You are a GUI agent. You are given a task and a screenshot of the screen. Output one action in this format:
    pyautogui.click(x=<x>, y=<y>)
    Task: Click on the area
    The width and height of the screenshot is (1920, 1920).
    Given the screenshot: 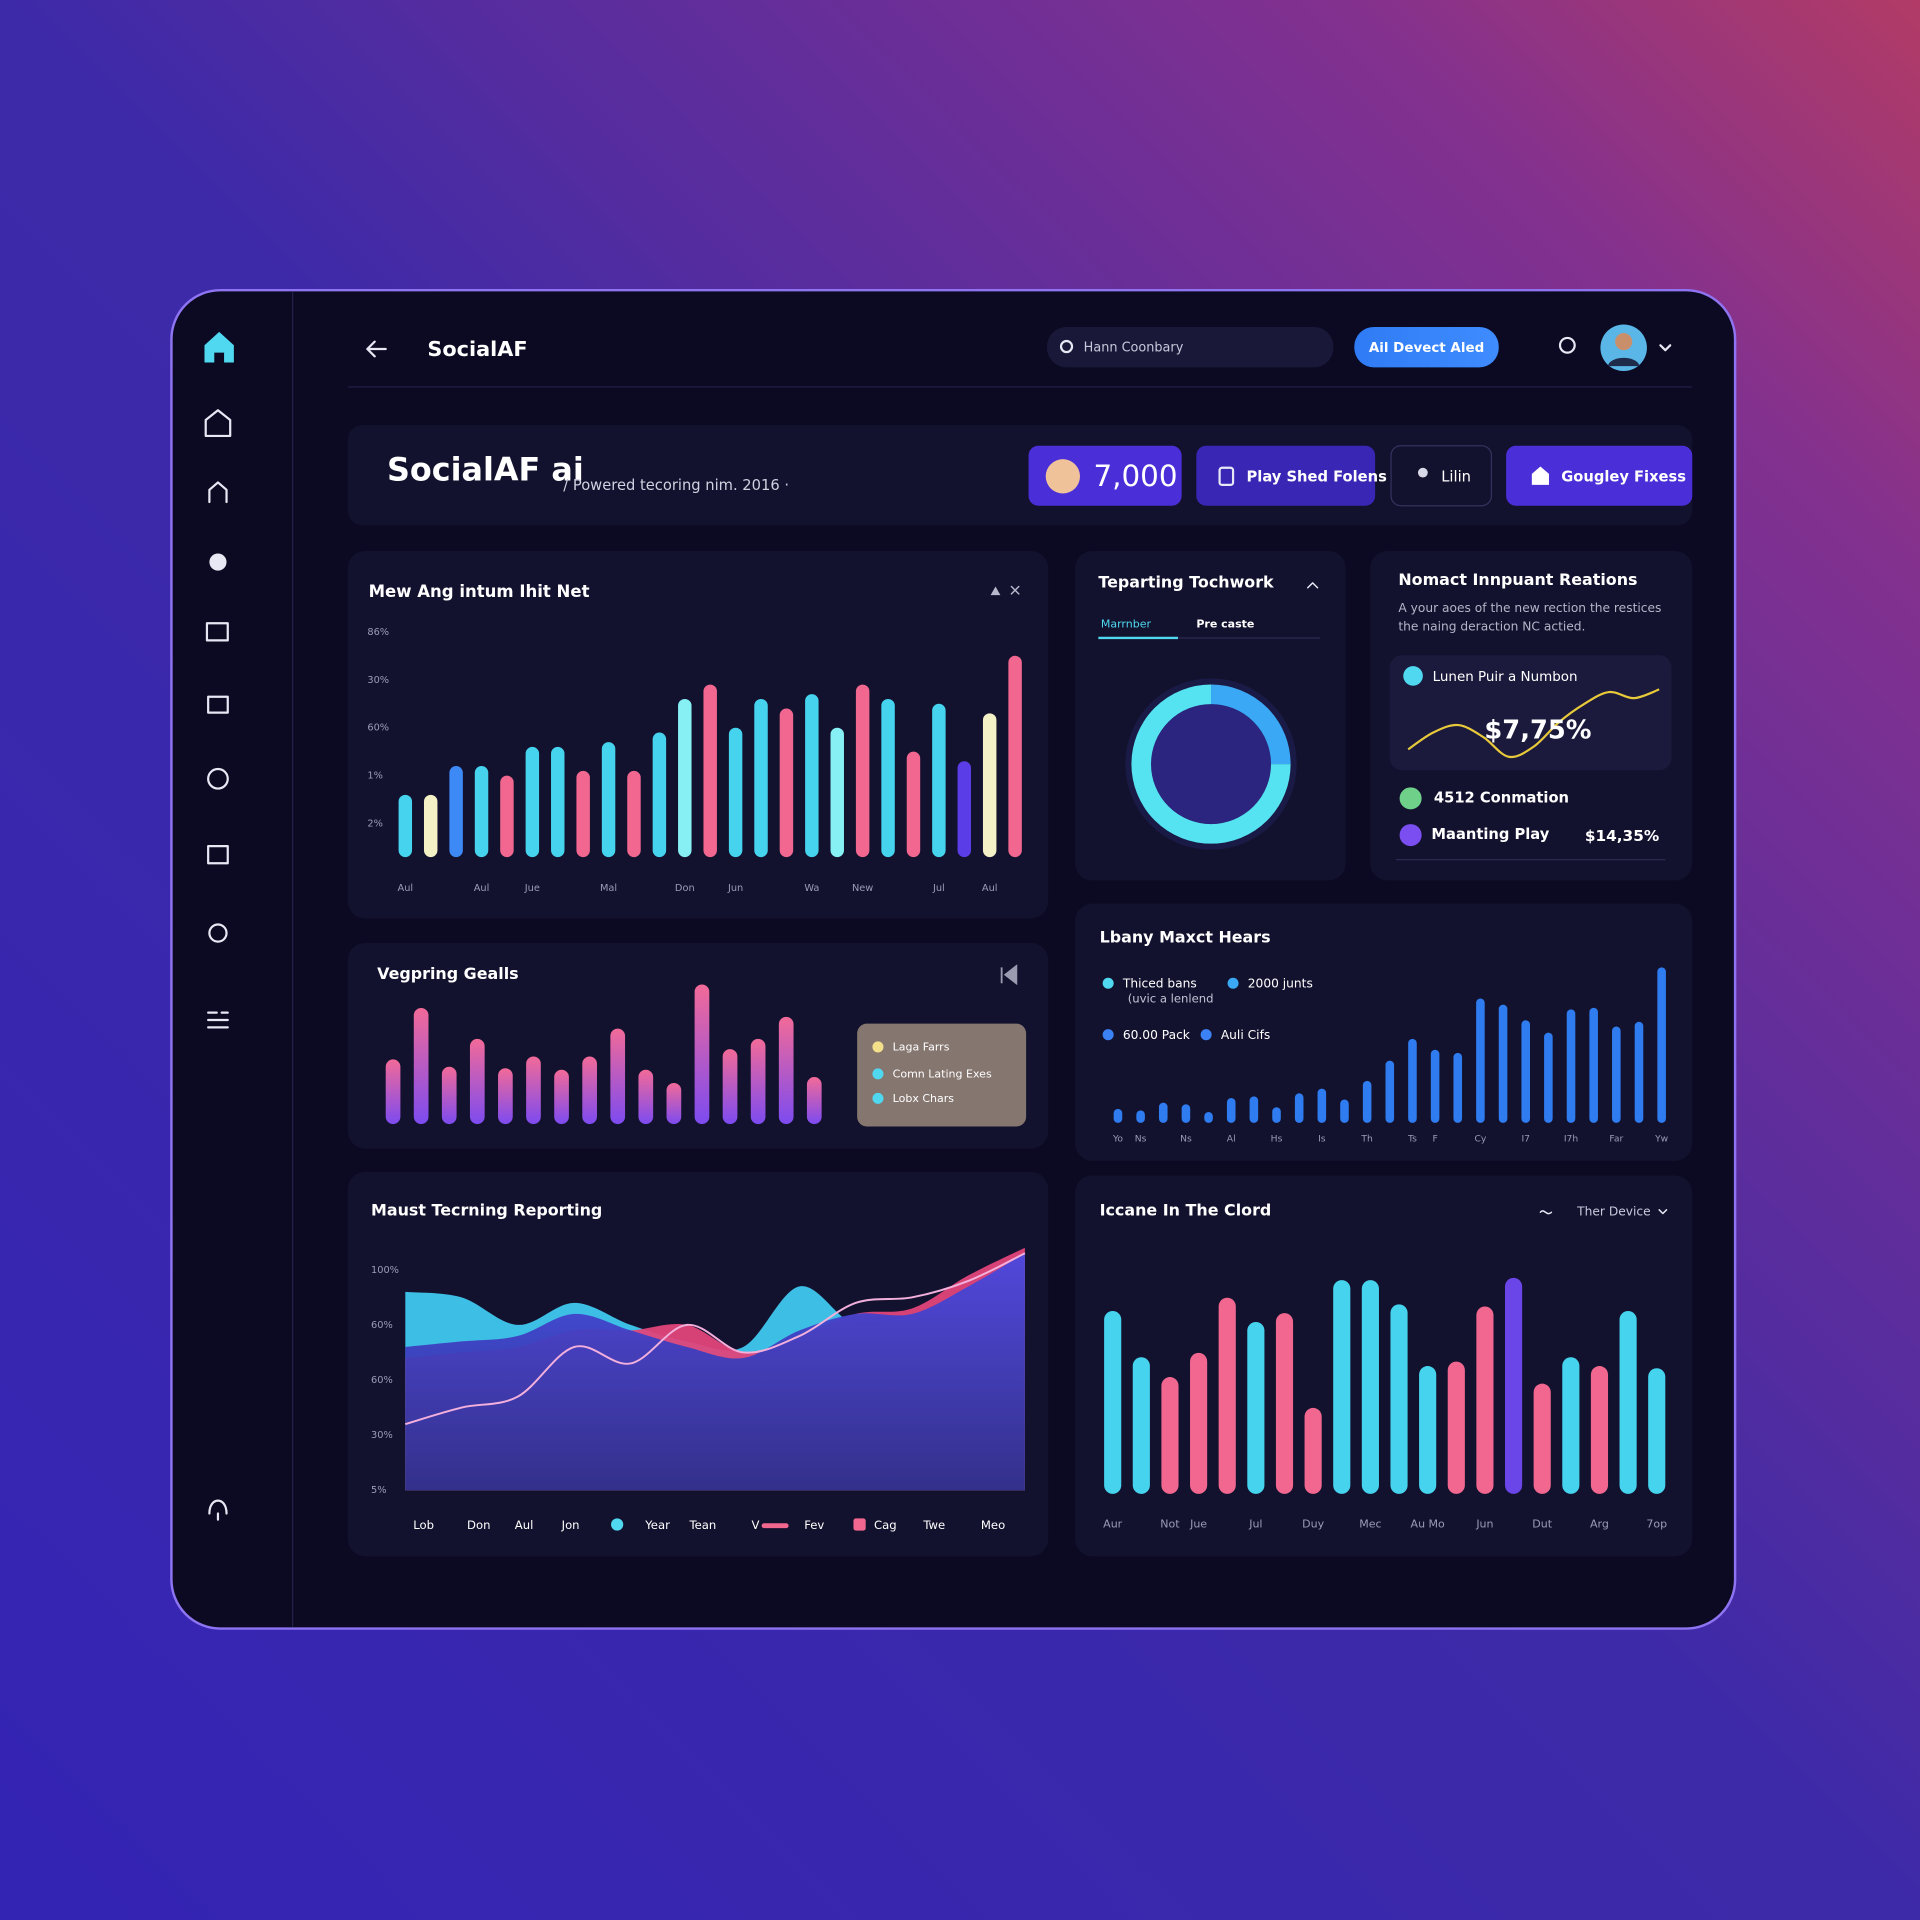 What is the action you would take?
    pyautogui.click(x=715, y=1372)
    